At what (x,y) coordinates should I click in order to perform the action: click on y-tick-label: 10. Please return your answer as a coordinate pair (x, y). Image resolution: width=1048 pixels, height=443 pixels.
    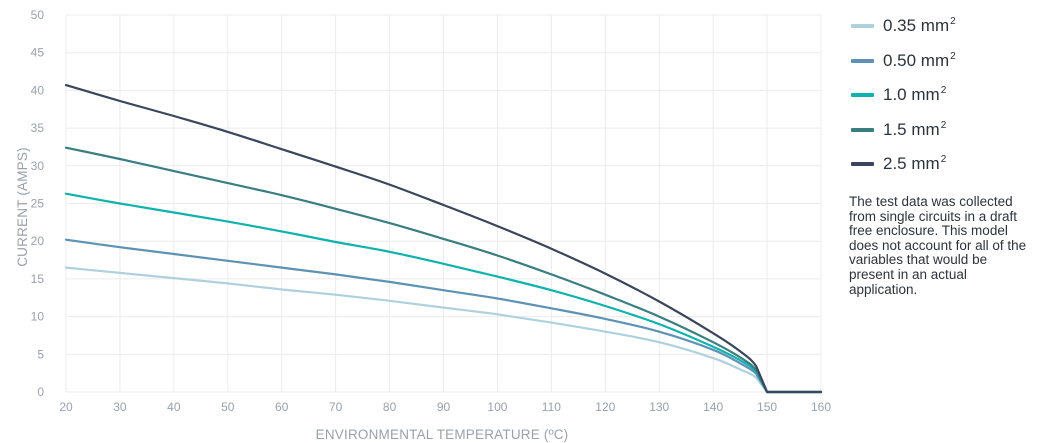
    Looking at the image, I should click on (38, 317).